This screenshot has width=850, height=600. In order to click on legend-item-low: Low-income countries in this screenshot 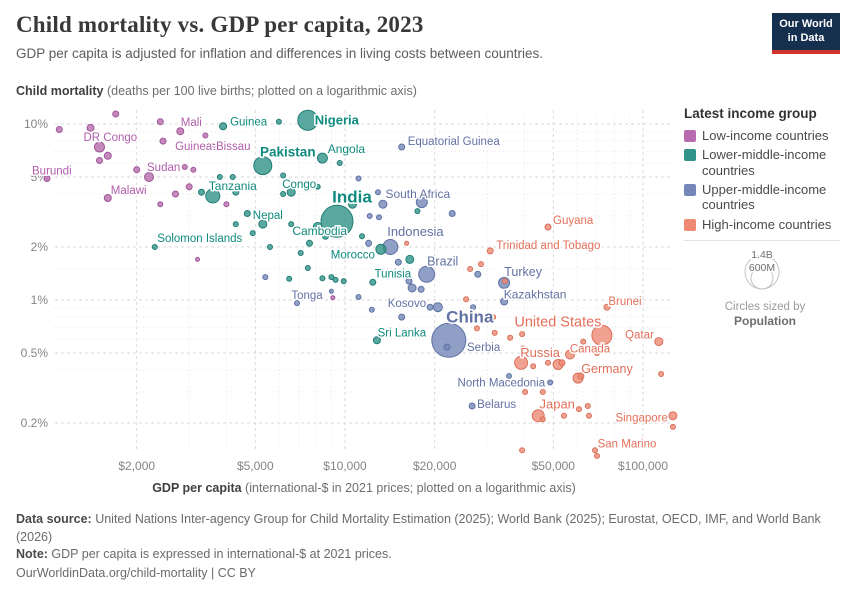, I will do `click(765, 135)`.